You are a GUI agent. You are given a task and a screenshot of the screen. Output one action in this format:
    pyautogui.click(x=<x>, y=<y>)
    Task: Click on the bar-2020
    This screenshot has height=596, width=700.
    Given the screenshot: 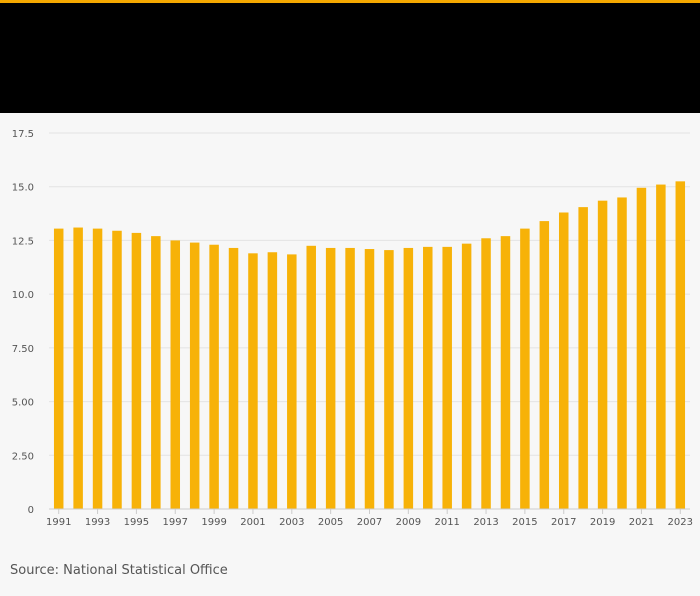 What is the action you would take?
    pyautogui.click(x=622, y=353)
    